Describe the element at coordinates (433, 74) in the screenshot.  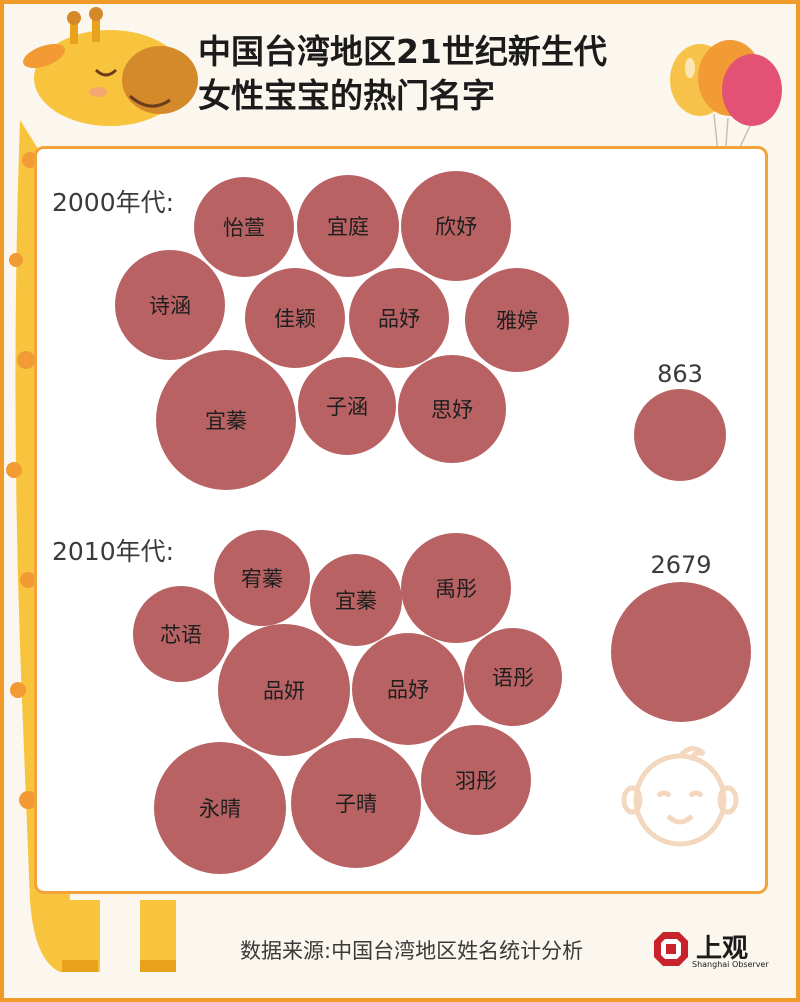
I see `page-title: 中国台湾地区21世纪新生代 女性宝宝的热门名字` at that location.